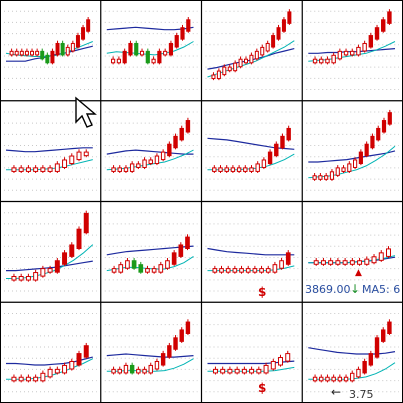  What do you see at coordinates (355, 289) in the screenshot?
I see `down-arrow-icon: ↓` at bounding box center [355, 289].